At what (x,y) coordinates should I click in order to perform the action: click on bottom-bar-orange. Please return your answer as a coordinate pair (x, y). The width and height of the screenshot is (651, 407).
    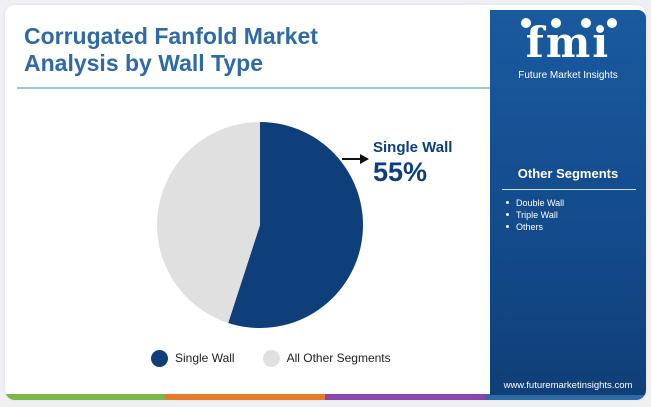
    Looking at the image, I should click on (245, 397).